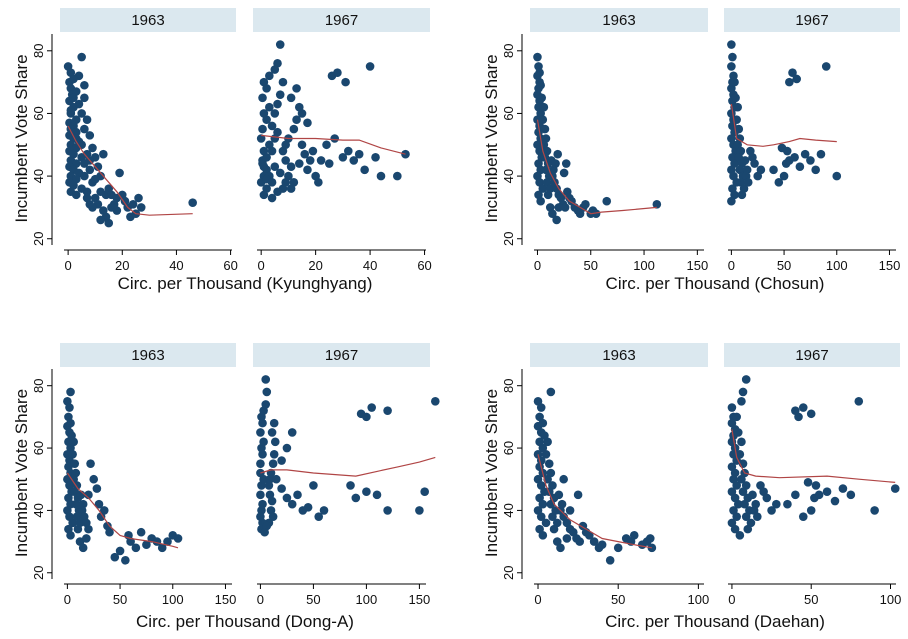  What do you see at coordinates (346, 475) in the screenshot?
I see `panel-1967: 1967 0 50 100 150` at bounding box center [346, 475].